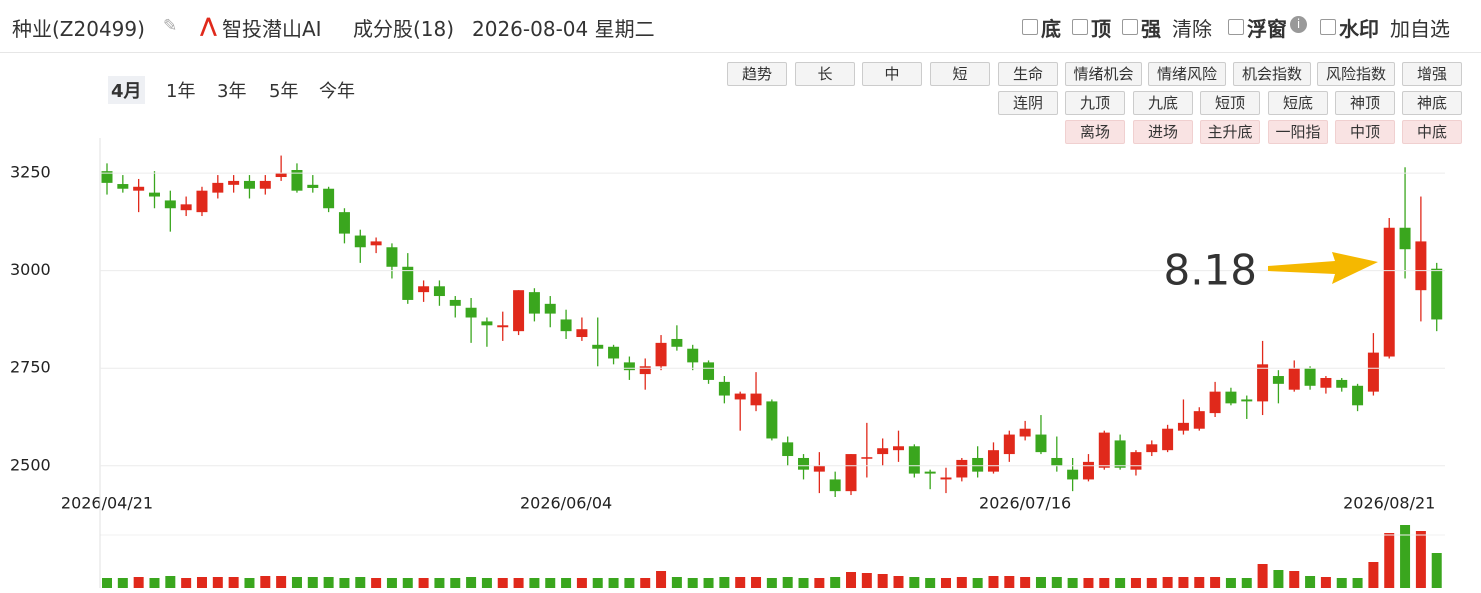 This screenshot has width=1481, height=593. What do you see at coordinates (1151, 29) in the screenshot?
I see `option: 强` at bounding box center [1151, 29].